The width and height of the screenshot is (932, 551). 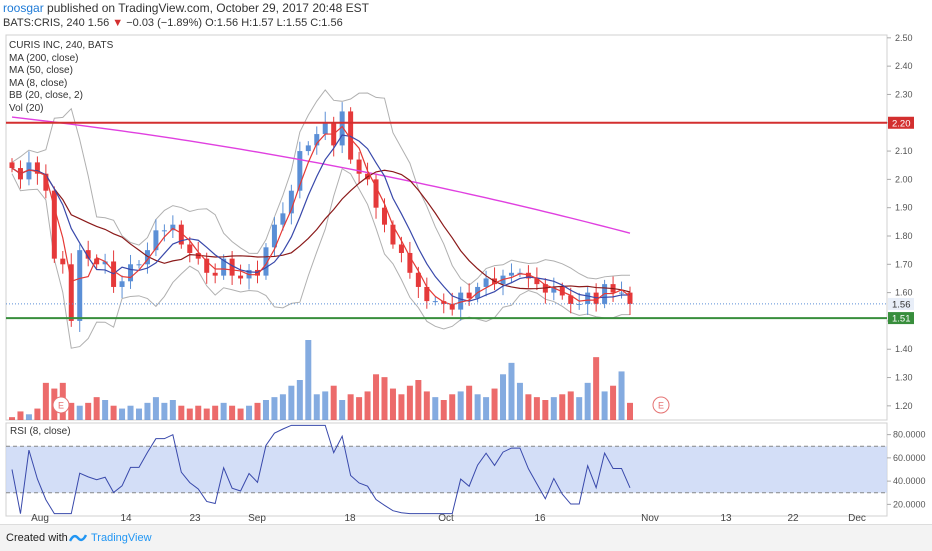 I want to click on price-tick-label: 2.00, so click(x=904, y=179).